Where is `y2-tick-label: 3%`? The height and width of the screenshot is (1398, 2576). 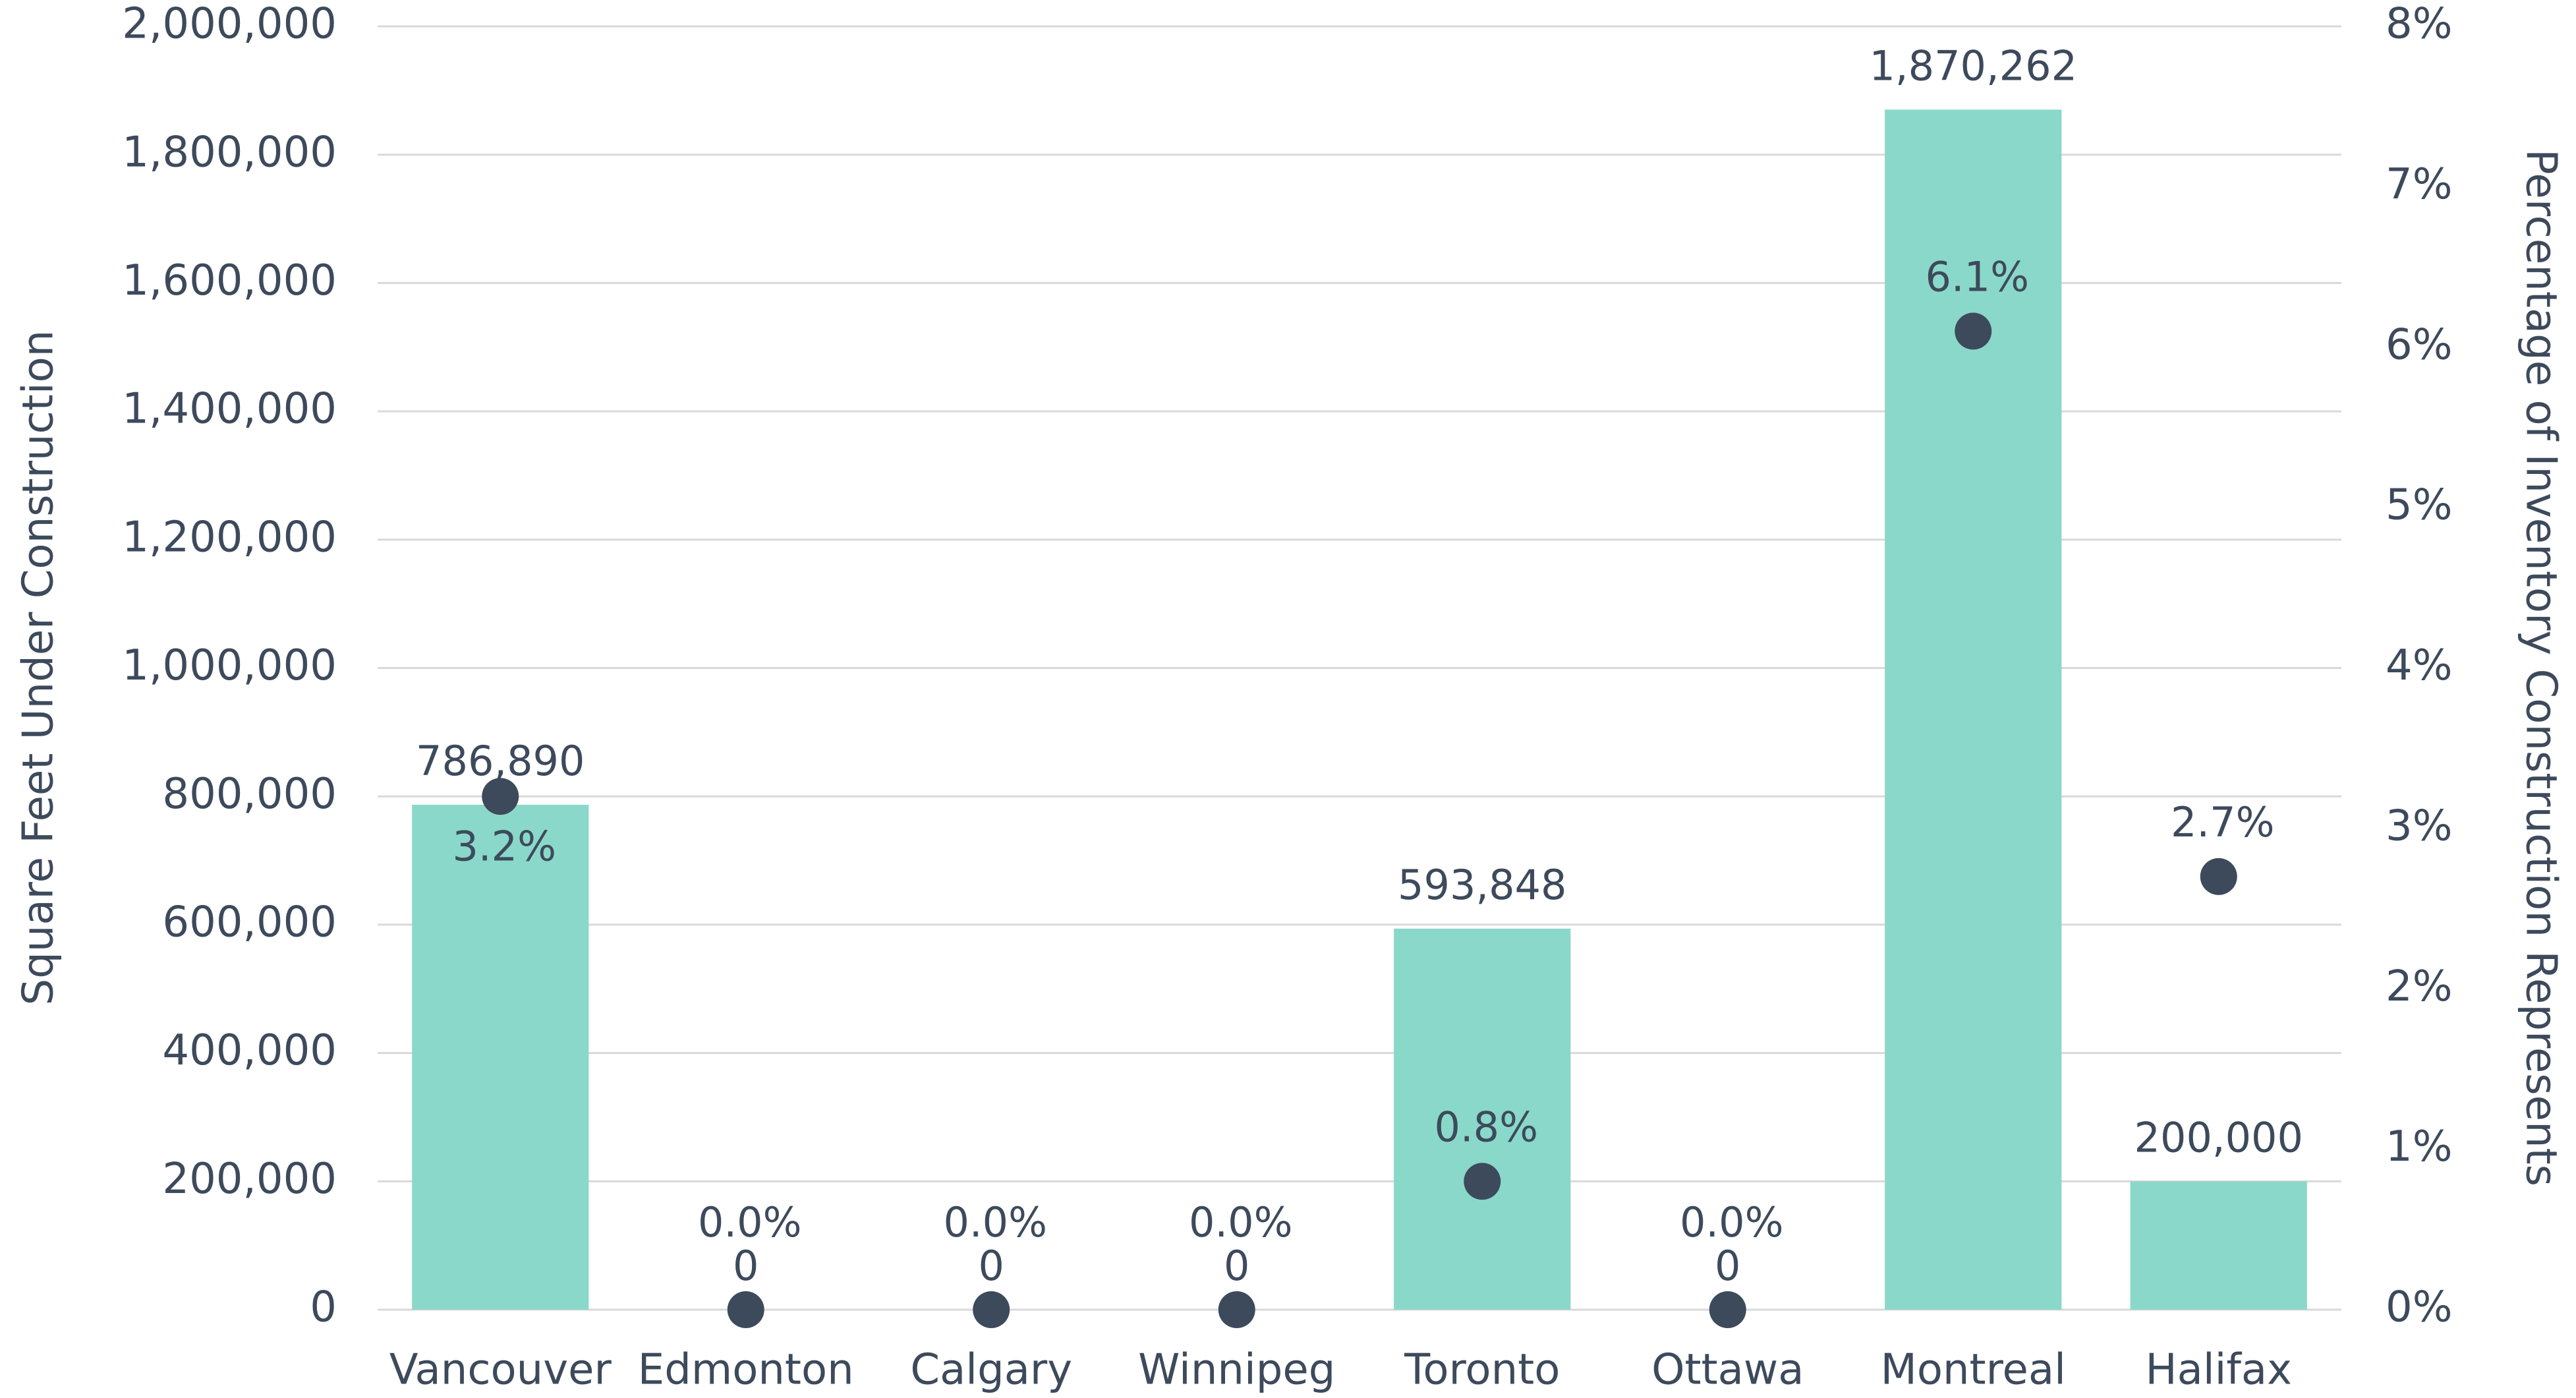
y2-tick-label: 3% is located at coordinates (2419, 825).